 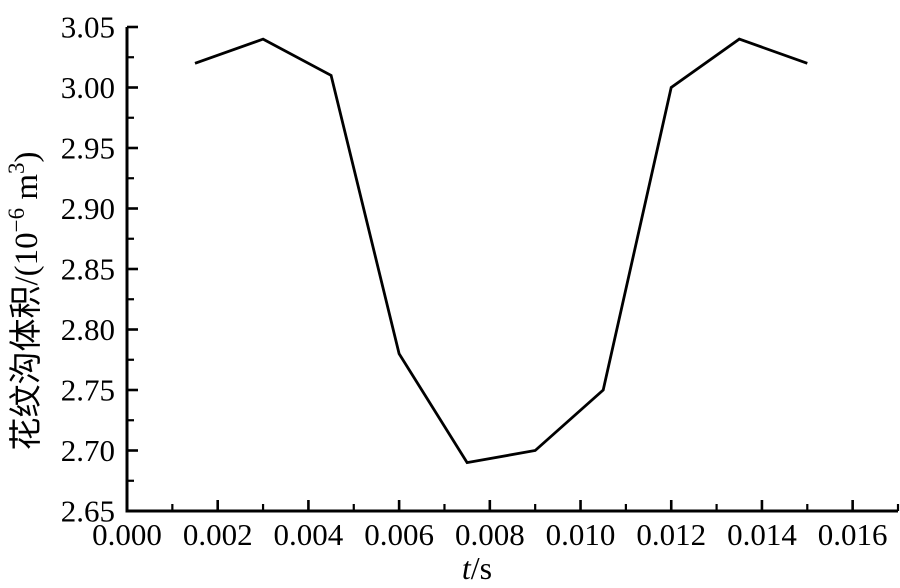 I want to click on x-axis-label: t/s, so click(x=477, y=568).